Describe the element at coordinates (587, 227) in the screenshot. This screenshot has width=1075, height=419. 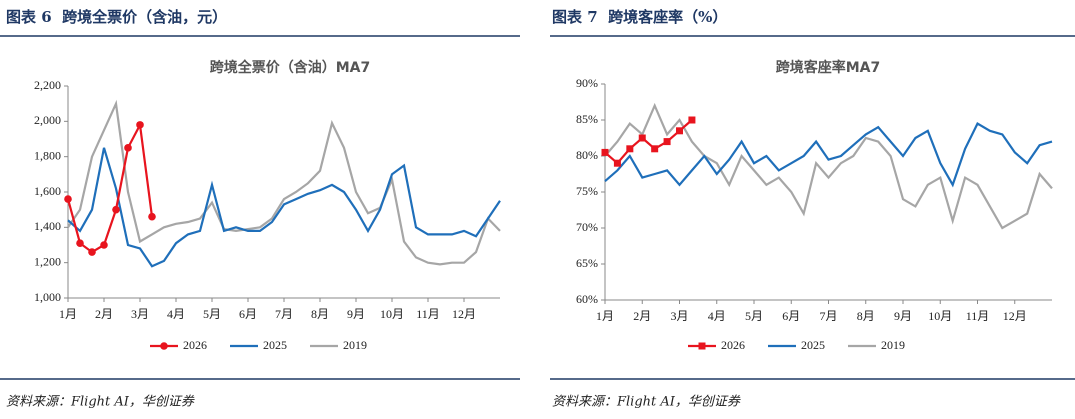
I see `y-tick-label: 70%` at that location.